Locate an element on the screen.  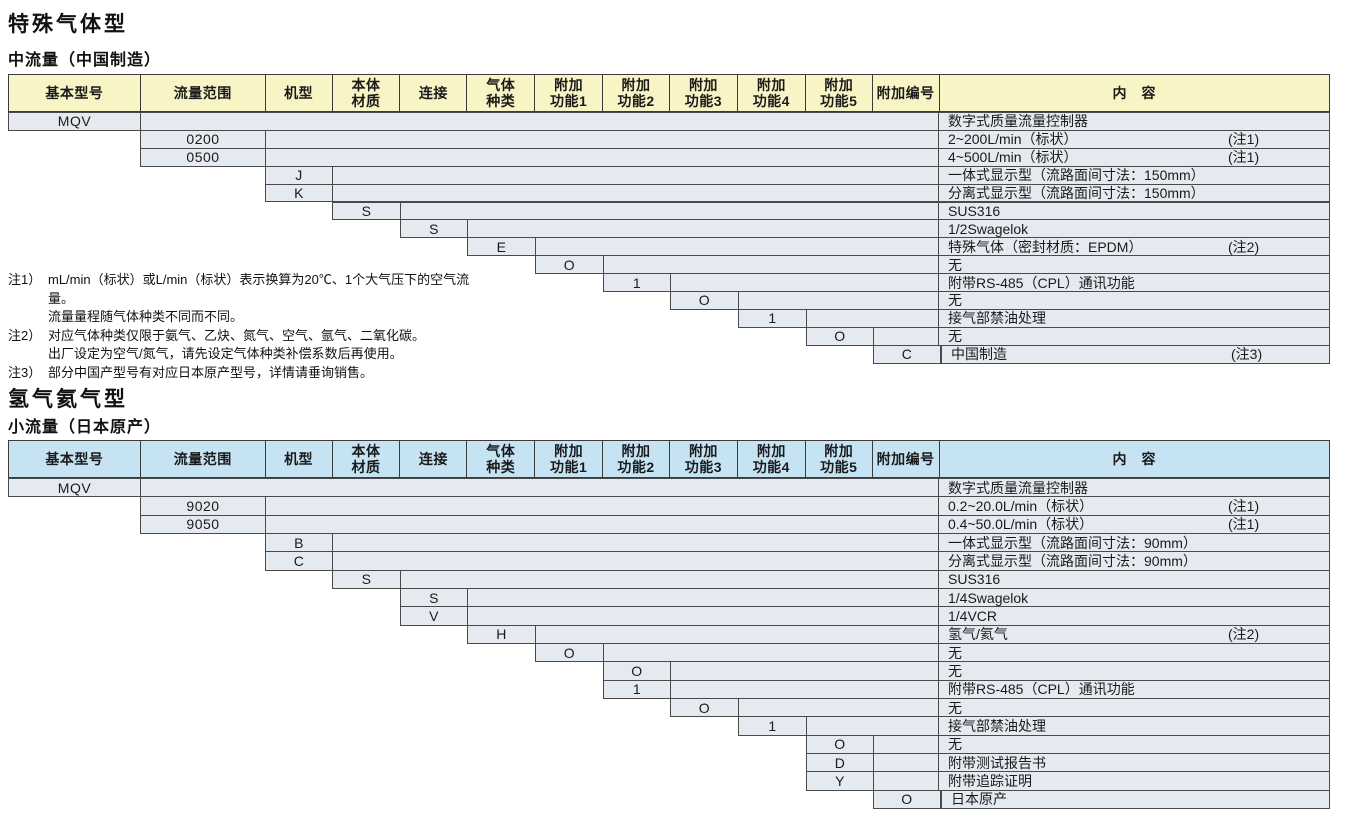
content-cell: 日本原产 is located at coordinates (1137, 799).